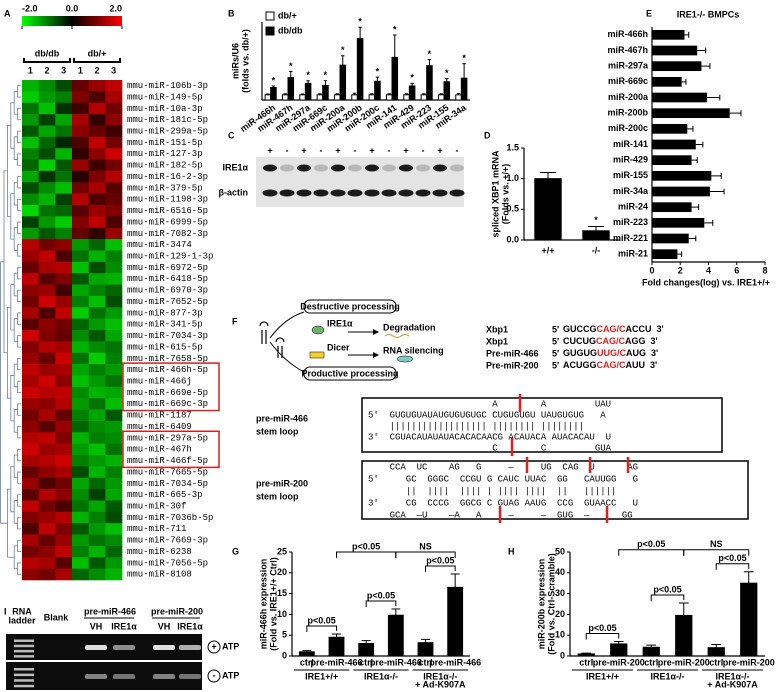  What do you see at coordinates (96, 70) in the screenshot?
I see `column-label: 2` at bounding box center [96, 70].